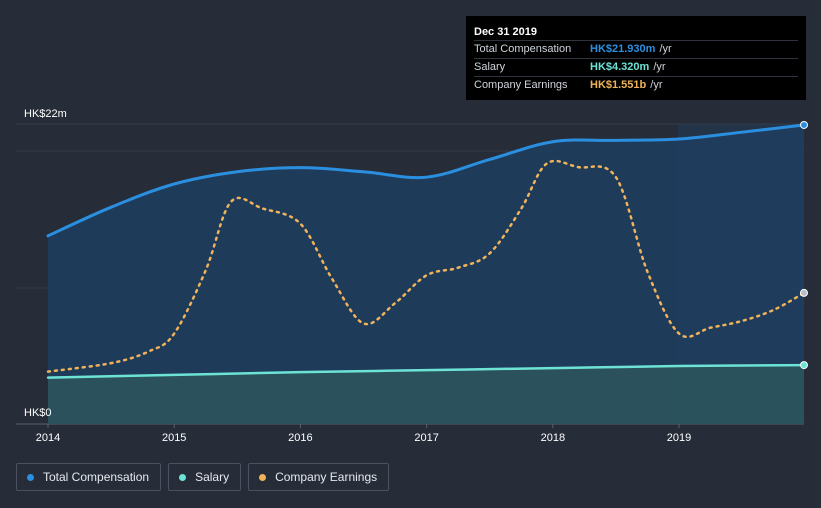 This screenshot has height=508, width=821. What do you see at coordinates (618, 85) in the screenshot?
I see `tooltip-value: HK$1.551b` at bounding box center [618, 85].